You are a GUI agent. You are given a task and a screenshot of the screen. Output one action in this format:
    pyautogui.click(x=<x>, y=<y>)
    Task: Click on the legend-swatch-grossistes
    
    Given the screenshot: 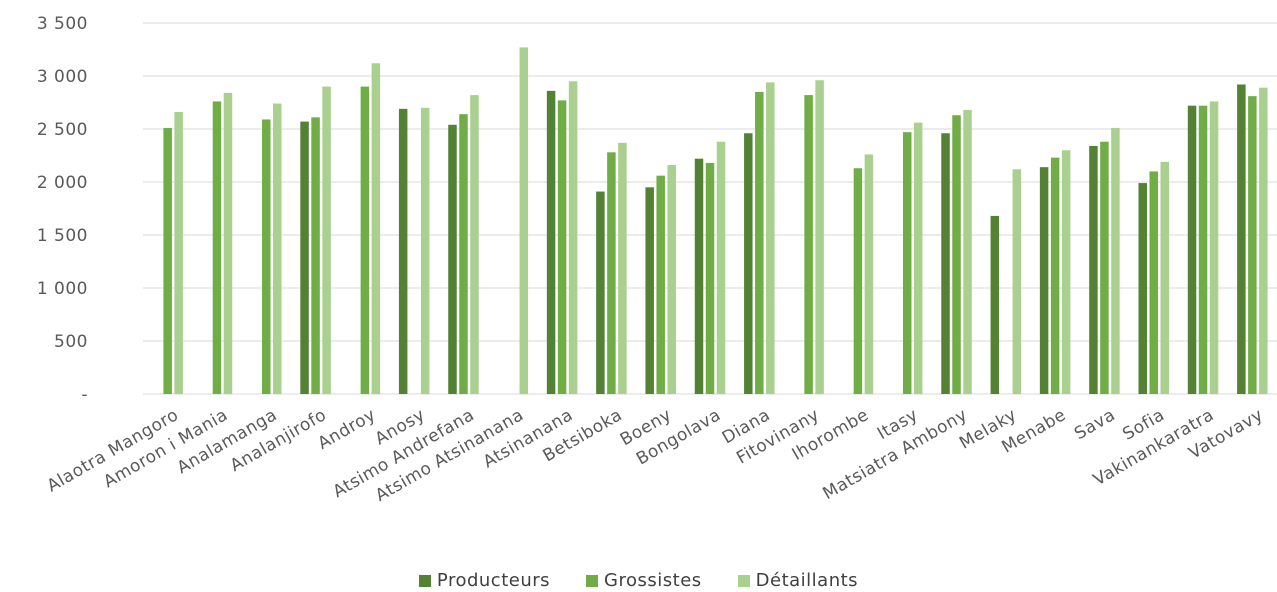 What is the action you would take?
    pyautogui.click(x=592, y=580)
    